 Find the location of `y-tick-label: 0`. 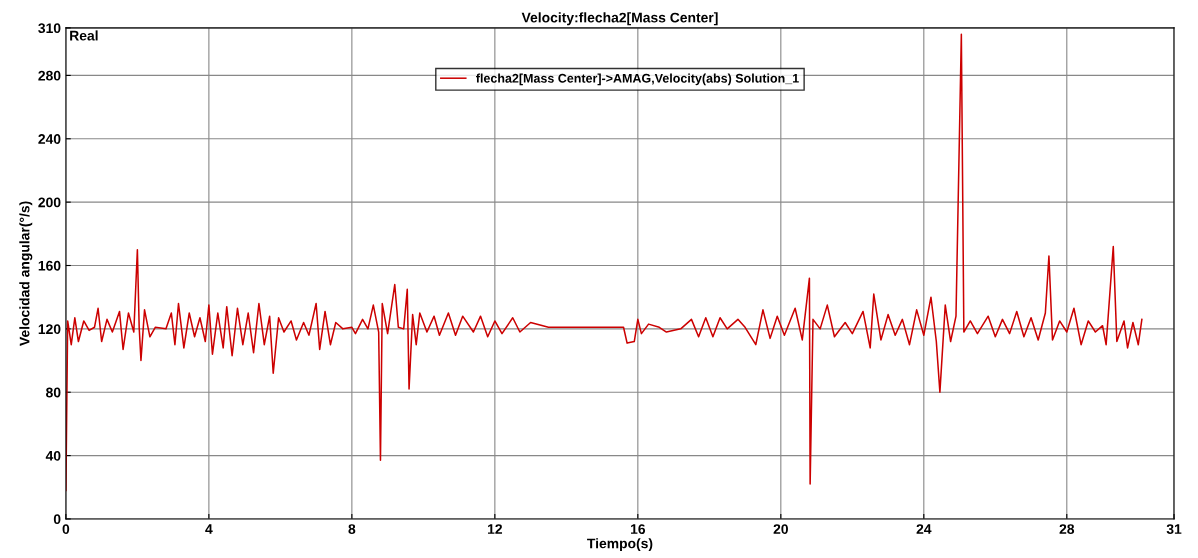

y-tick-label: 0 is located at coordinates (57, 519).